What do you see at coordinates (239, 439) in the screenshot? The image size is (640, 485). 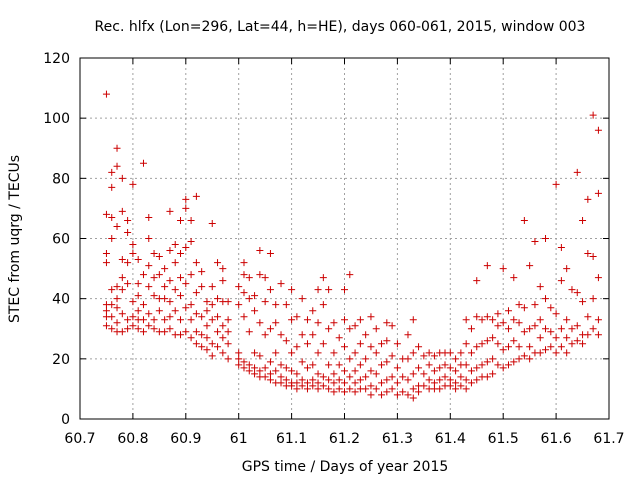 I see `x-tick-label: 61` at bounding box center [239, 439].